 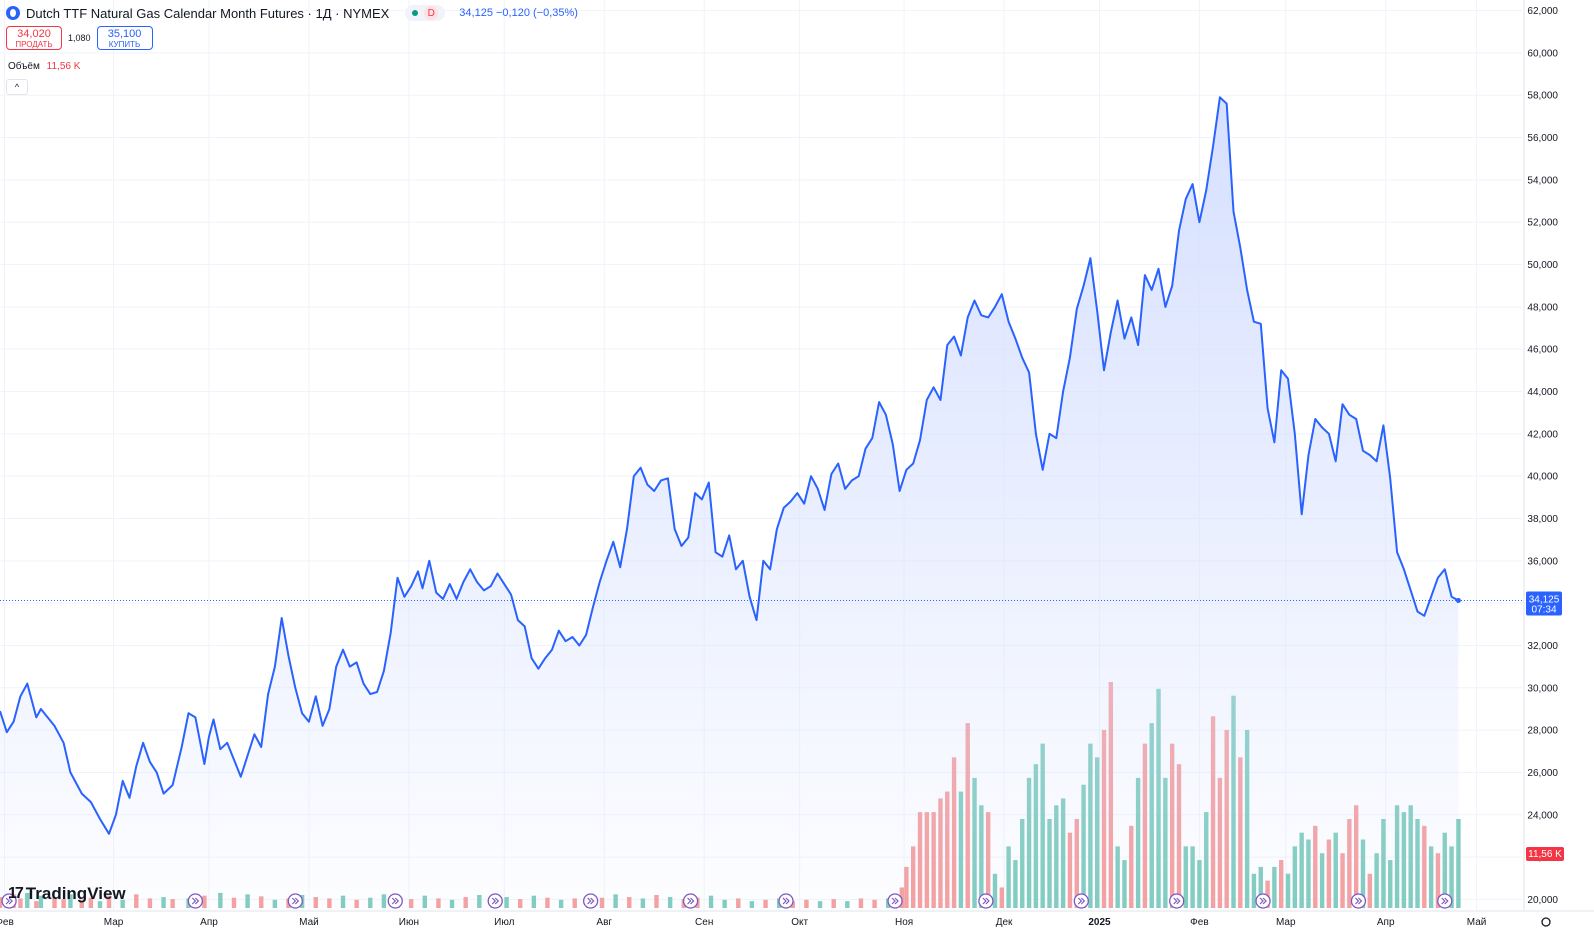 What do you see at coordinates (1542, 223) in the screenshot?
I see `price-axis-tick: 52,000` at bounding box center [1542, 223].